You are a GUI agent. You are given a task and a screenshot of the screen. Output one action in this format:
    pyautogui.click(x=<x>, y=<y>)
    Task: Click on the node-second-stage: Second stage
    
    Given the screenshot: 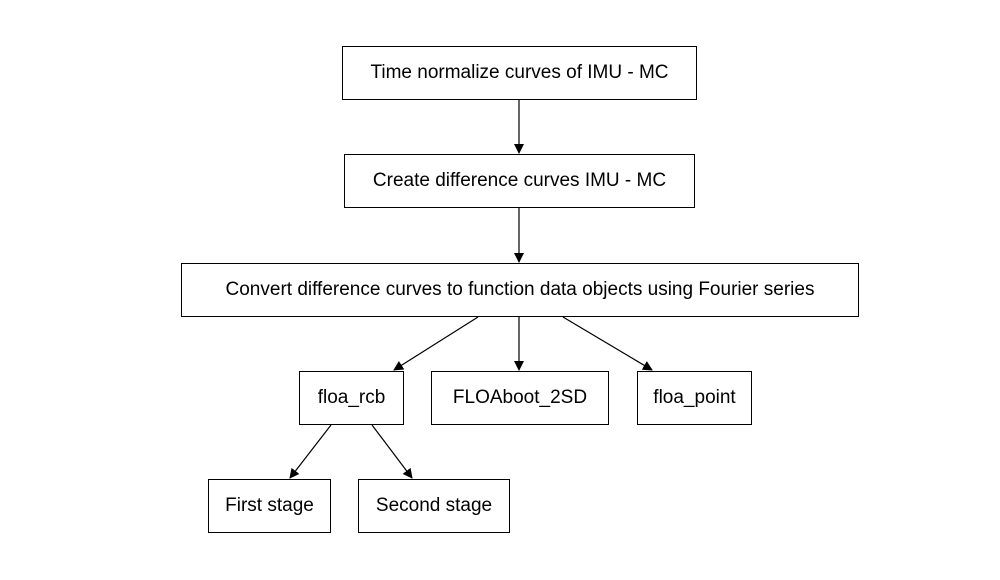 What is the action you would take?
    pyautogui.click(x=434, y=506)
    